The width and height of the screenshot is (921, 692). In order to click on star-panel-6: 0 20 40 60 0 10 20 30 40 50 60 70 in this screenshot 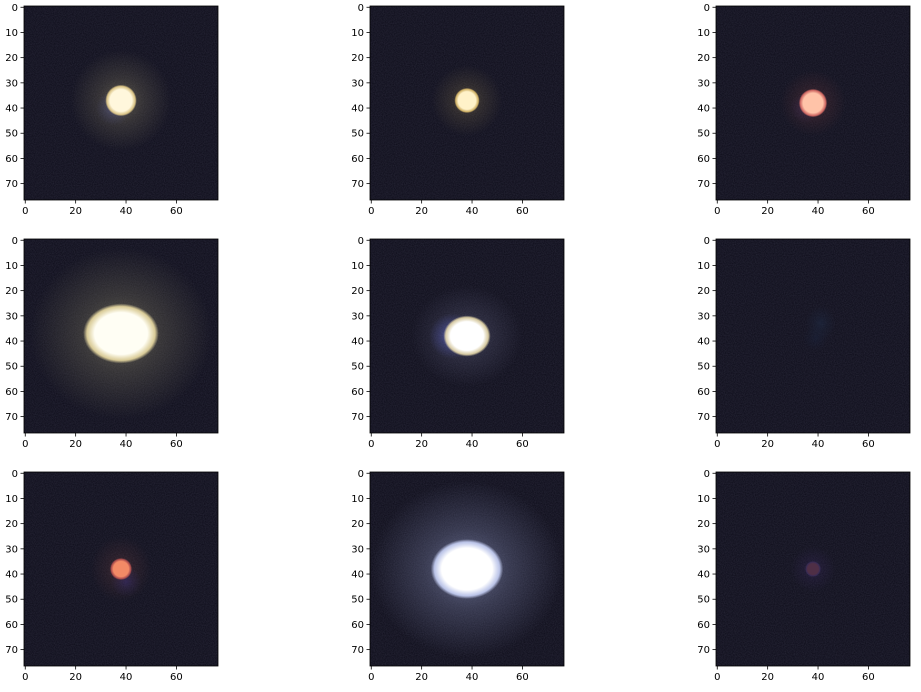, I will do `click(804, 343)`.